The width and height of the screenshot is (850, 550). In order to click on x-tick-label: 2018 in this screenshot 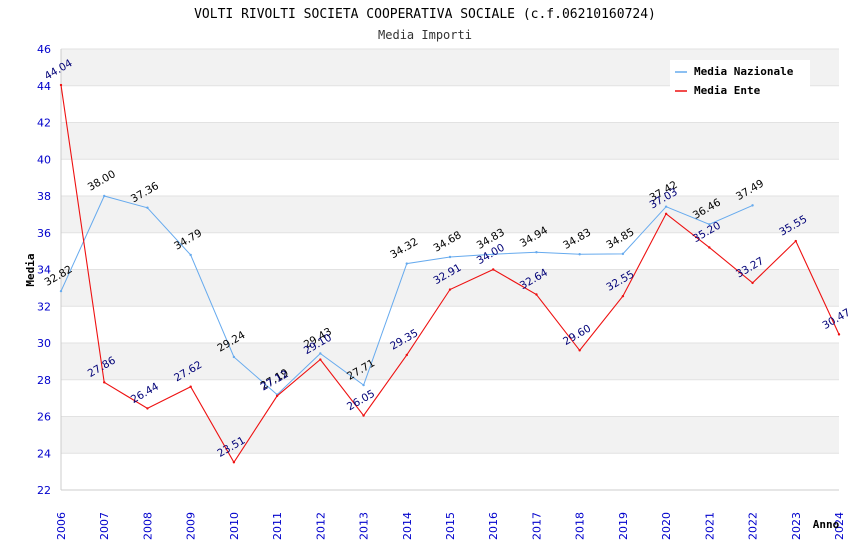, I will do `click(580, 526)`.